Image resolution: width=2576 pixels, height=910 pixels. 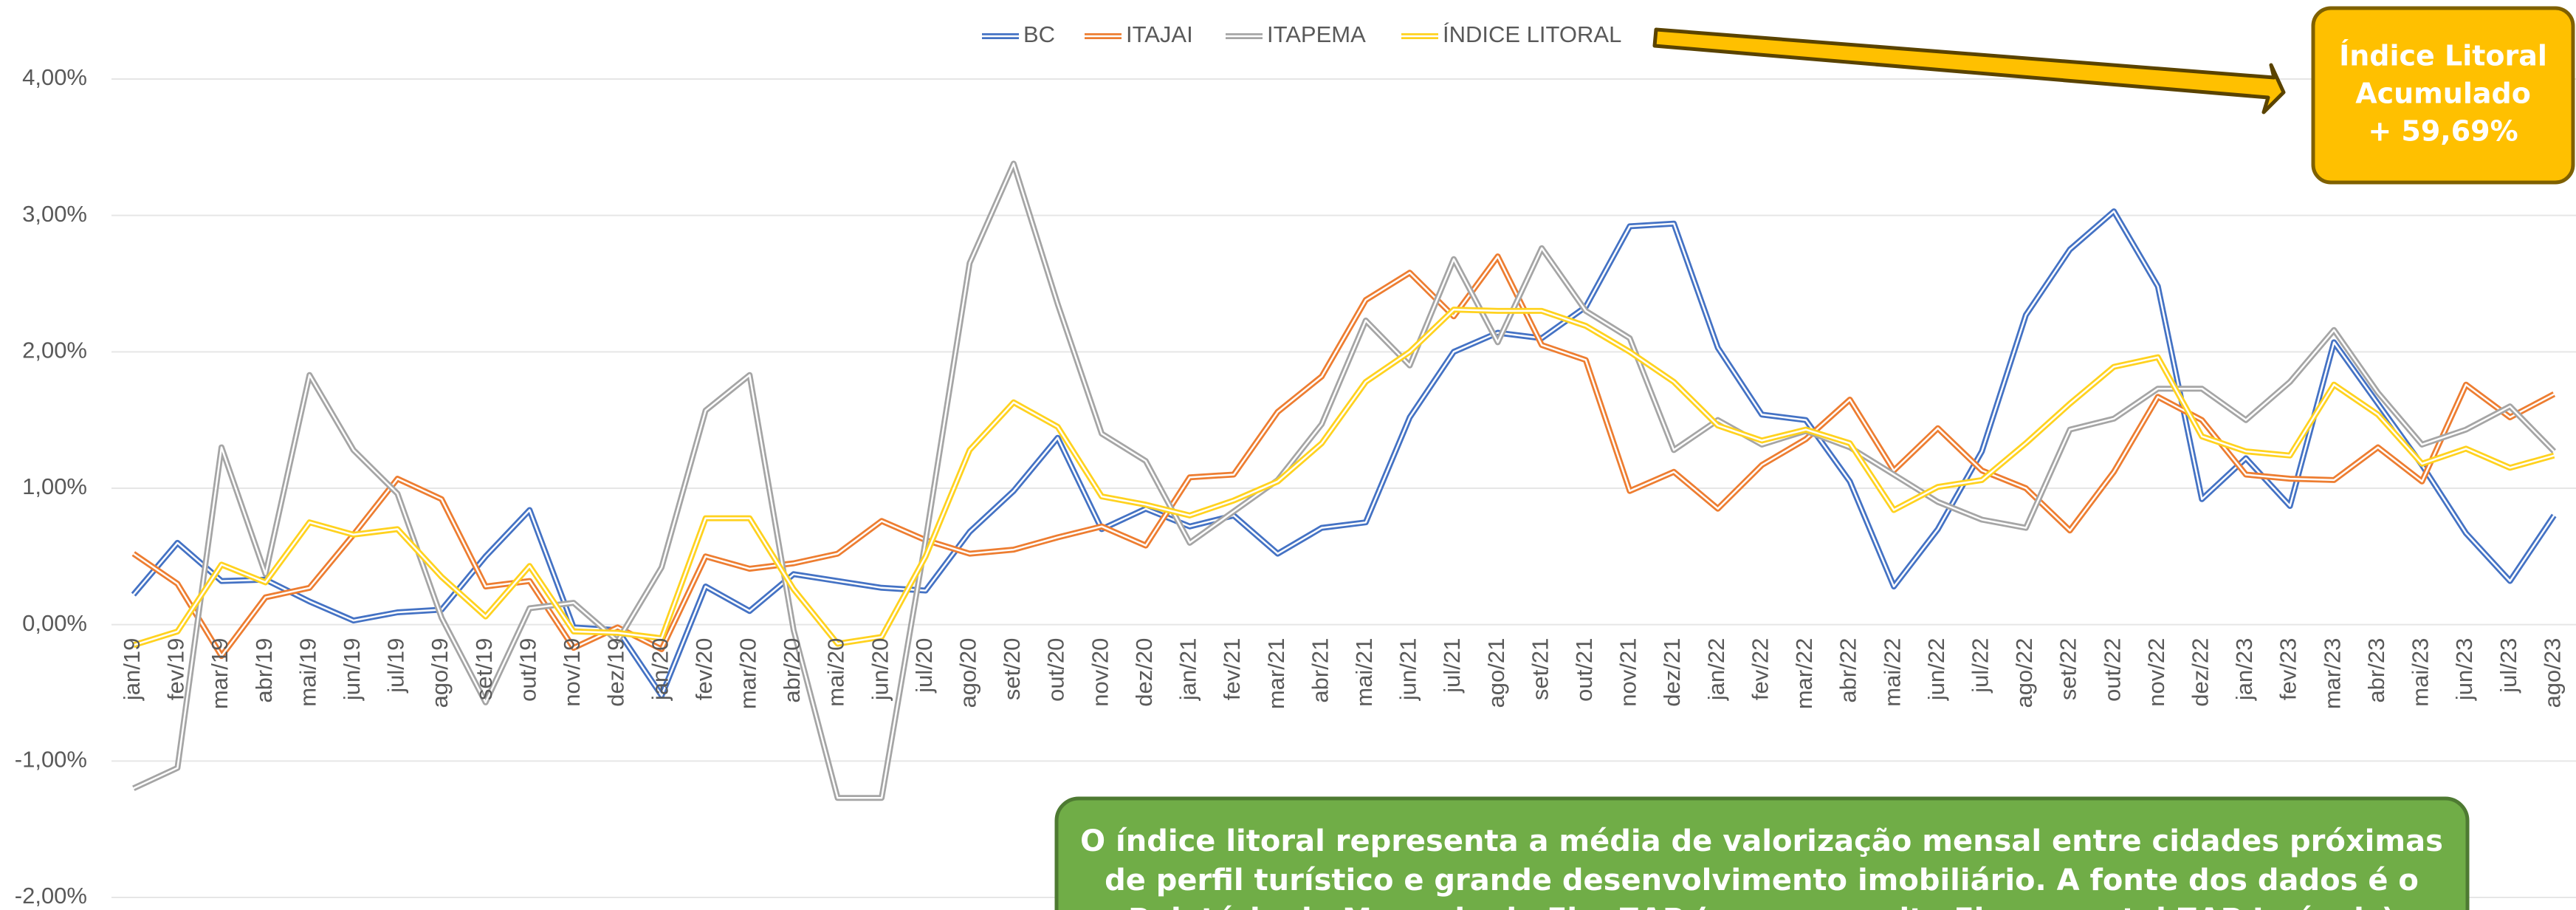 What do you see at coordinates (2200, 673) in the screenshot?
I see `x-tick-label: dez/22` at bounding box center [2200, 673].